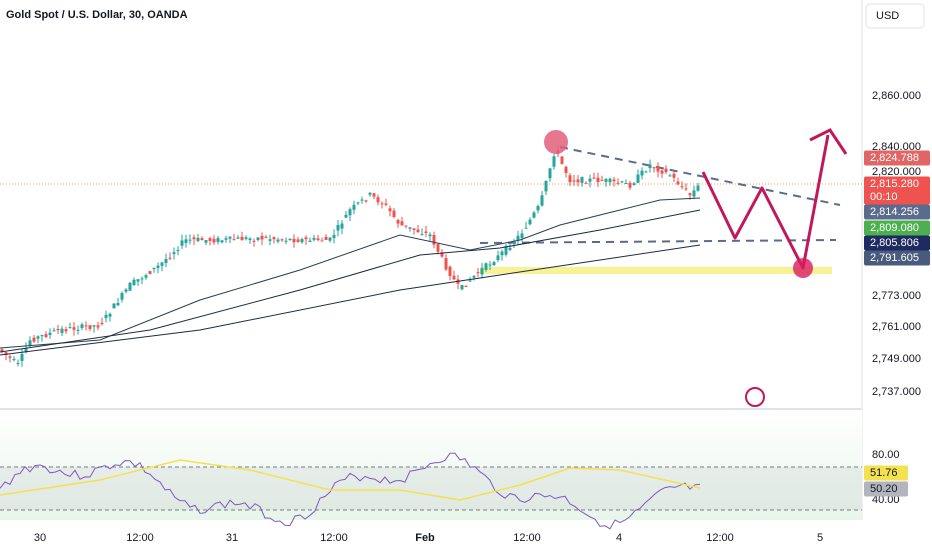  I want to click on currency-label: USD, so click(887, 16).